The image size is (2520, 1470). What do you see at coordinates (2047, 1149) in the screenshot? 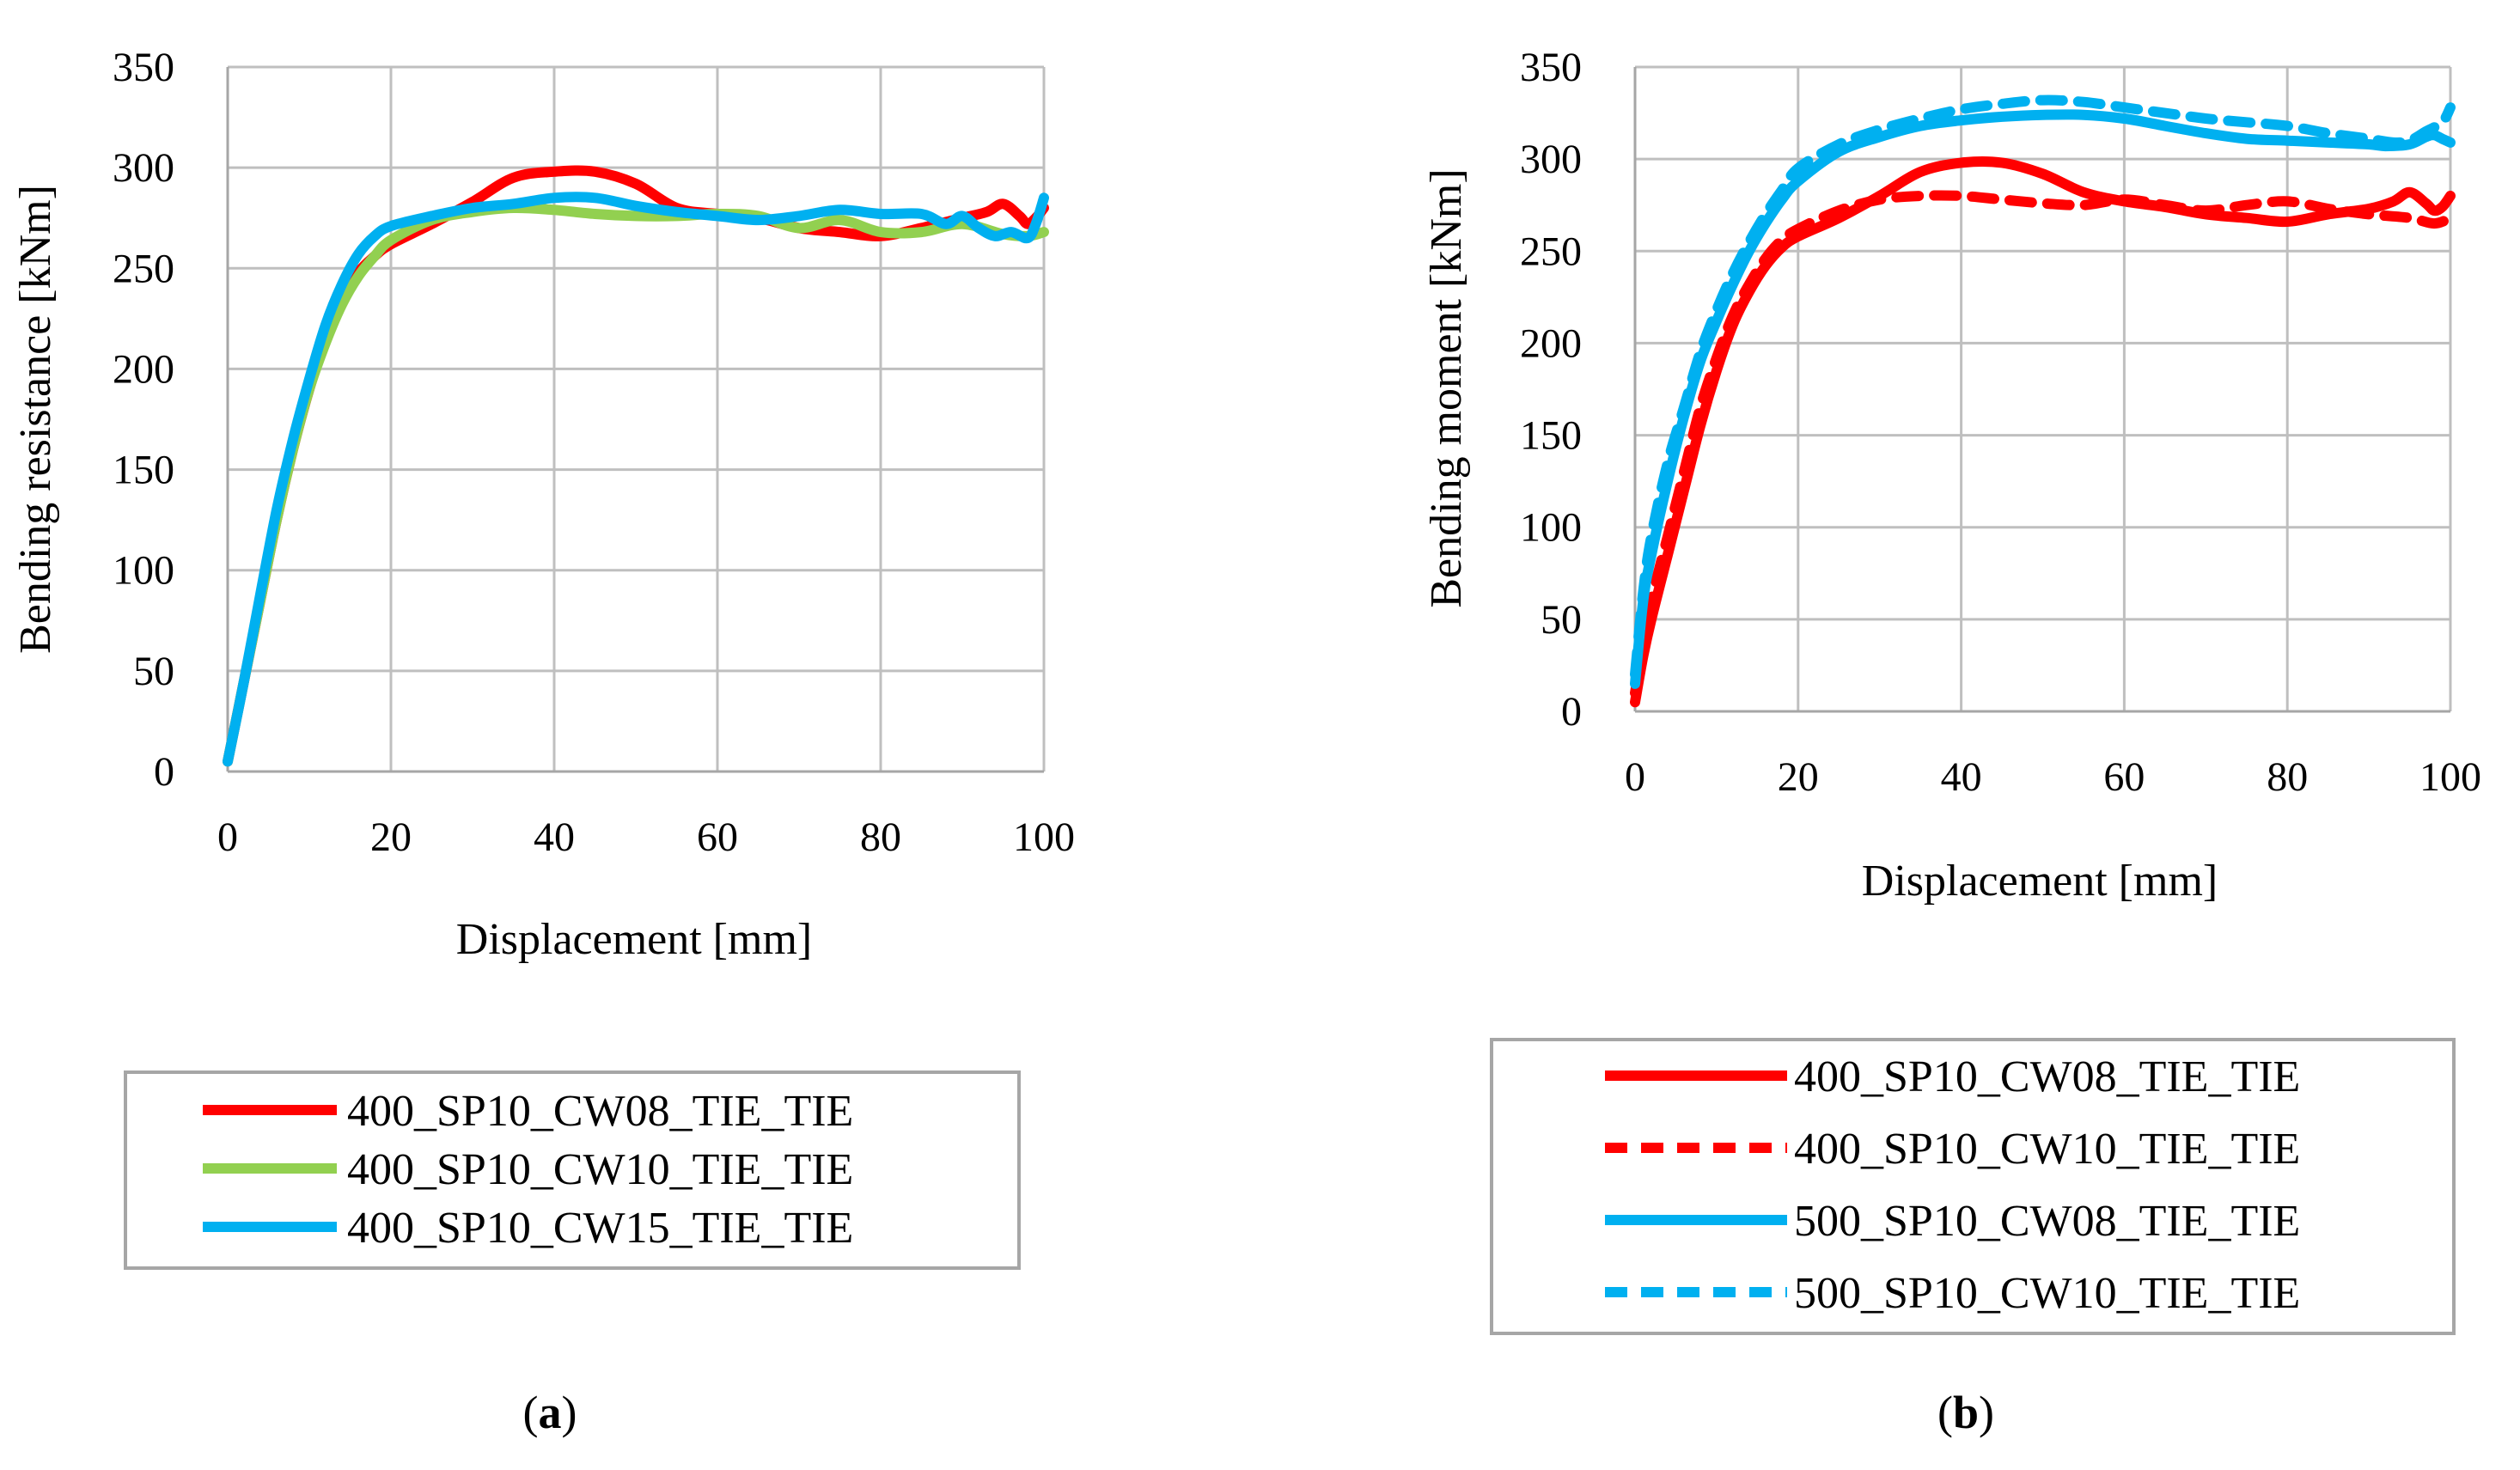
I see `chart-b-legend-label: 400_SP10_CW10_TIE_TIE` at bounding box center [2047, 1149].